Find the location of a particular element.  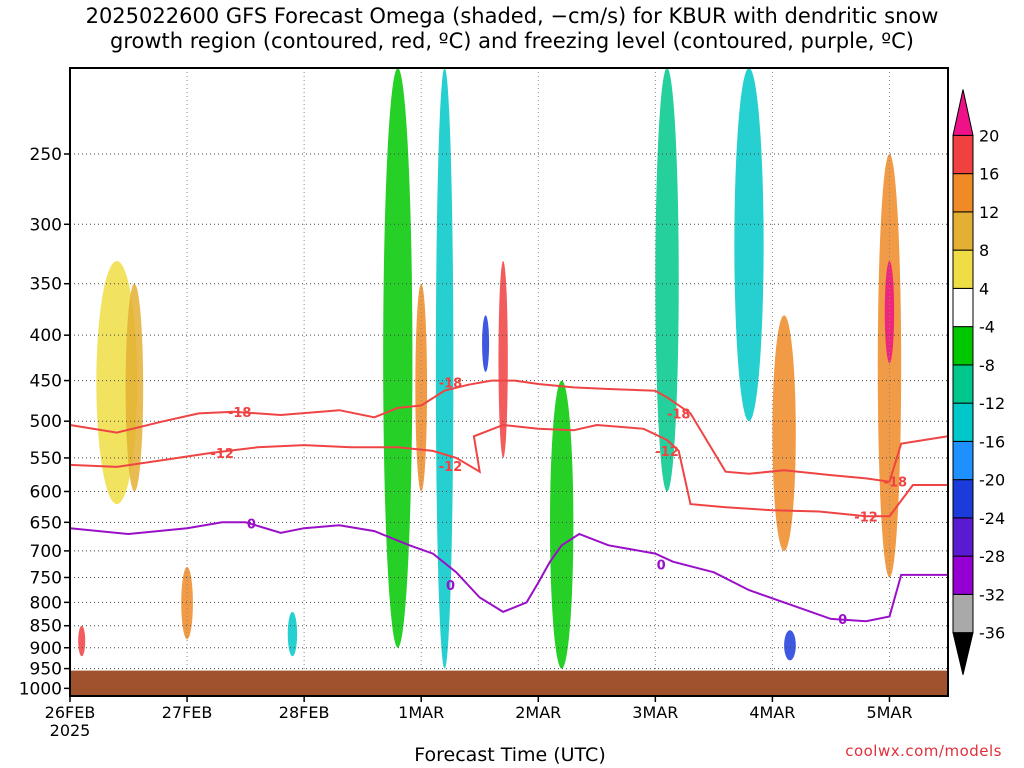

surface-band is located at coordinates (509, 683).